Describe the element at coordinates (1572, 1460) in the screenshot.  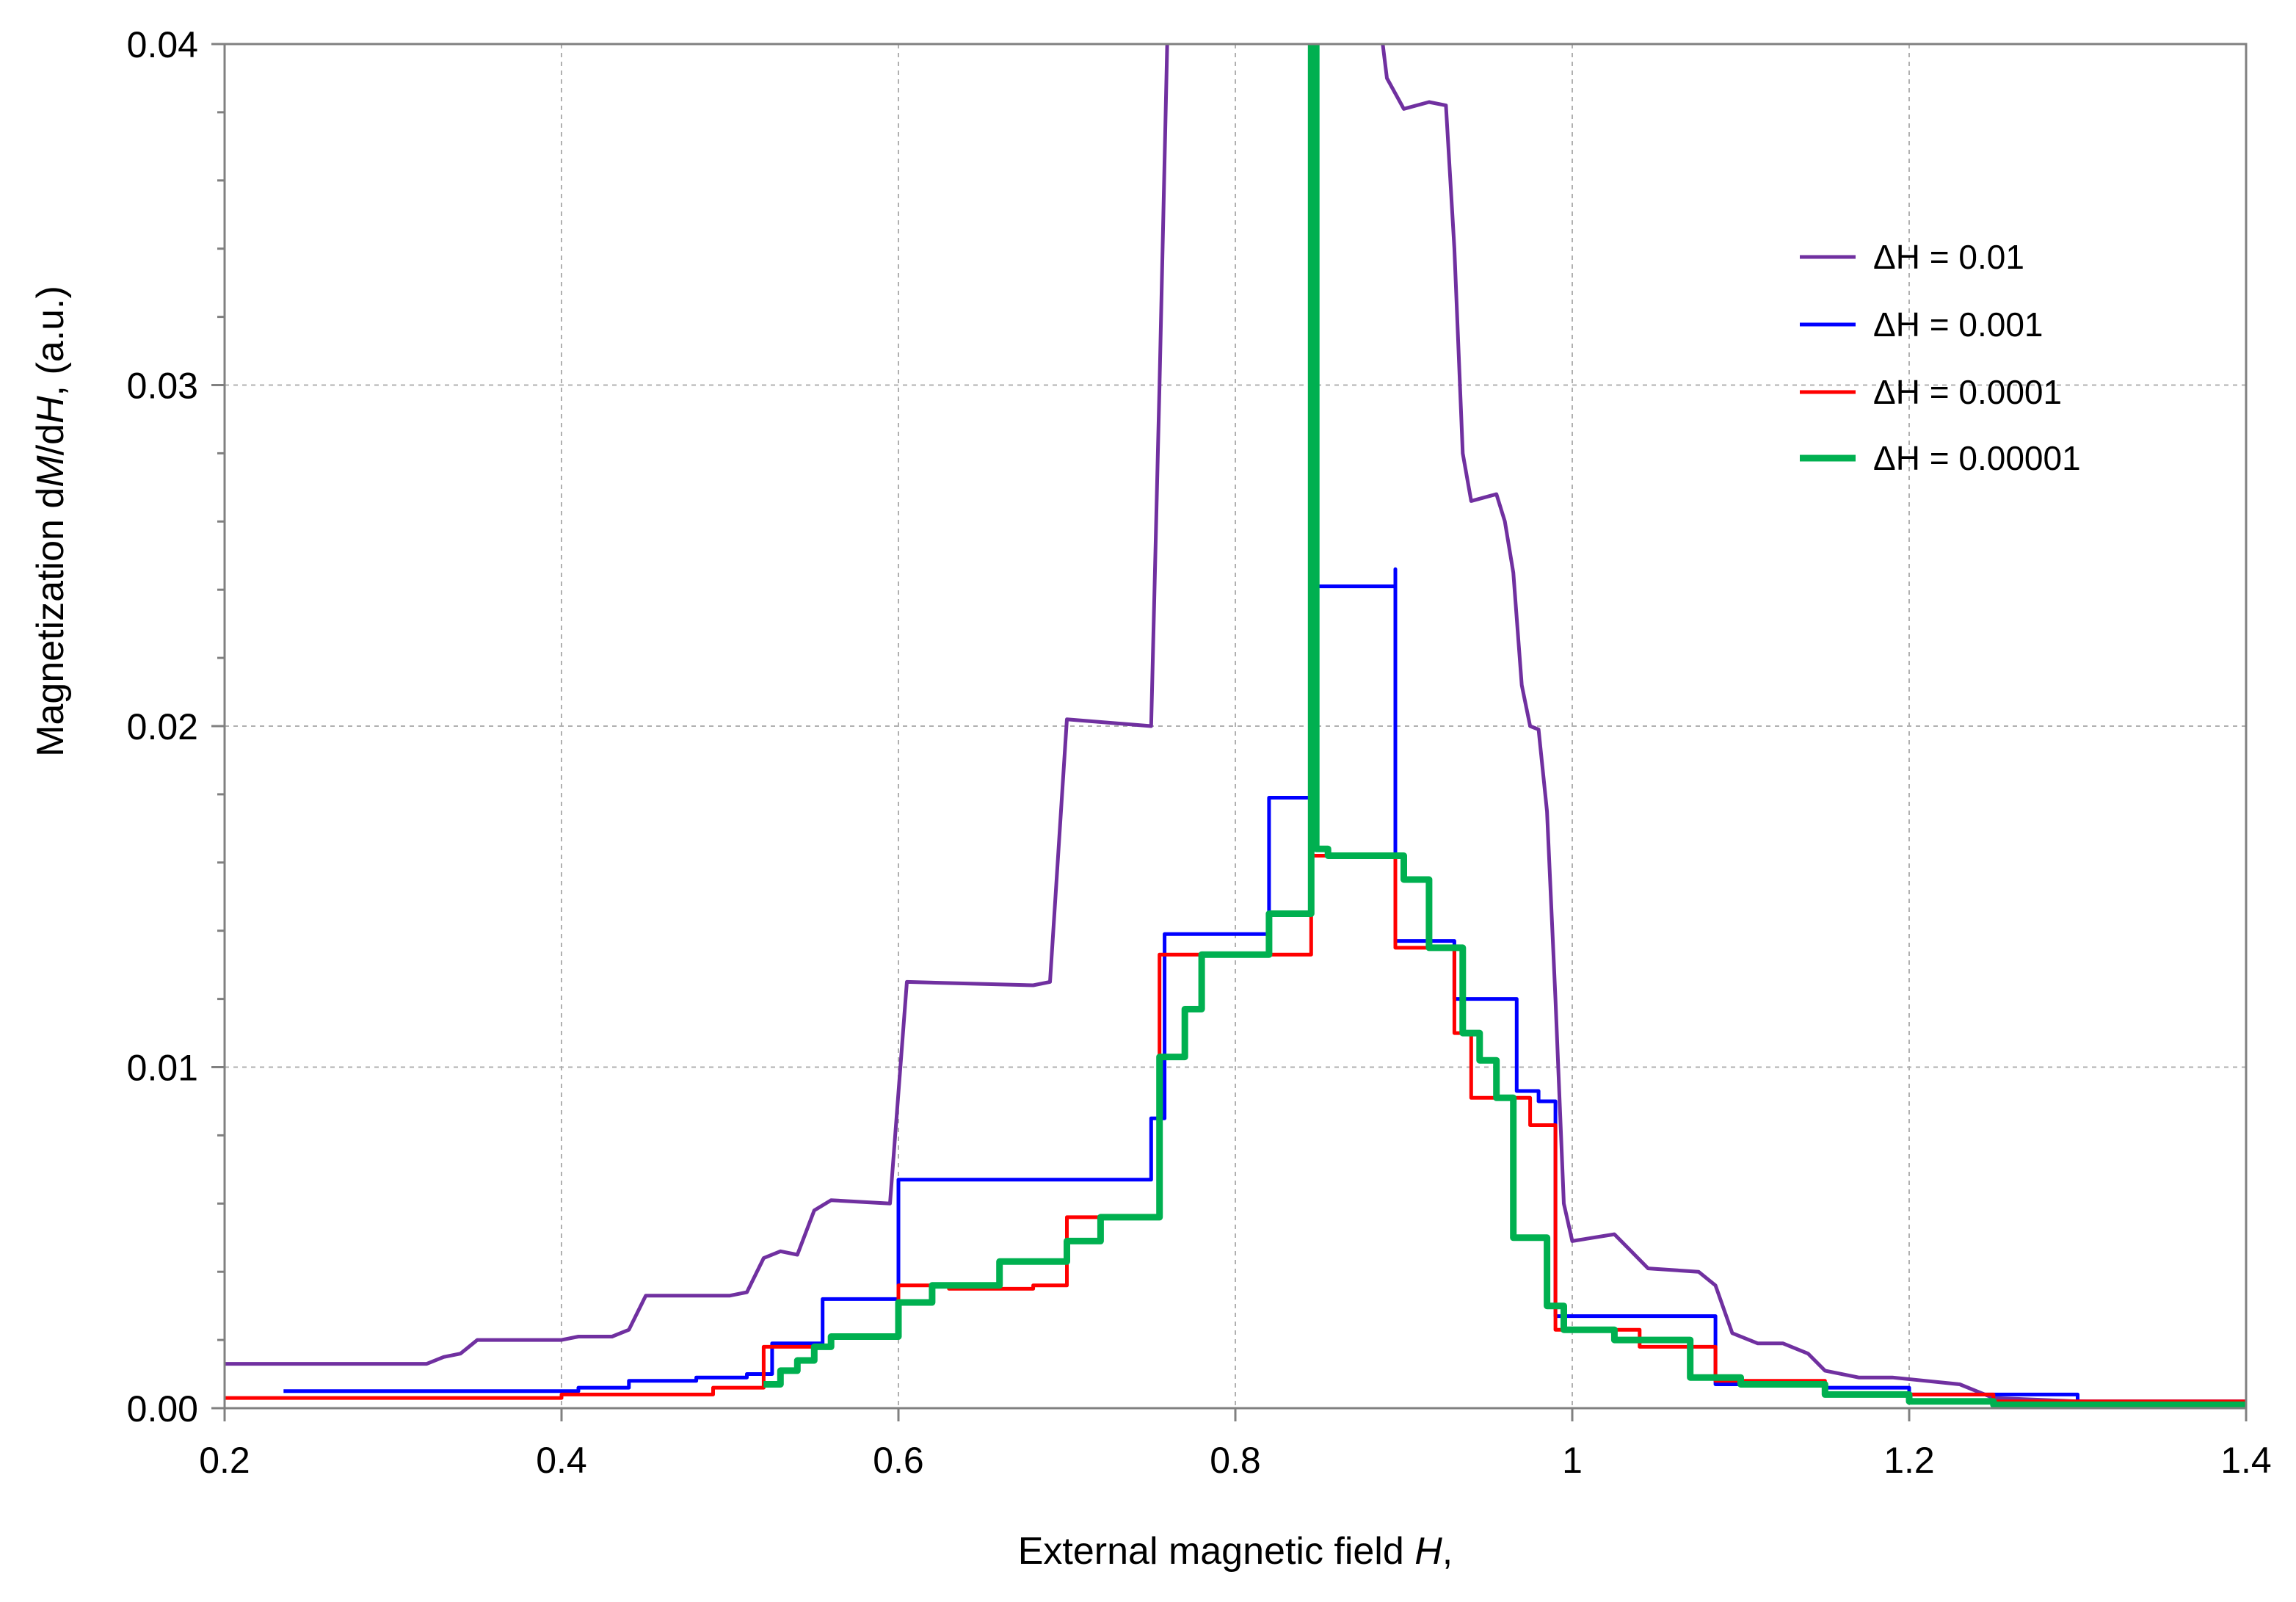
I see `x-tick-label: 1` at that location.